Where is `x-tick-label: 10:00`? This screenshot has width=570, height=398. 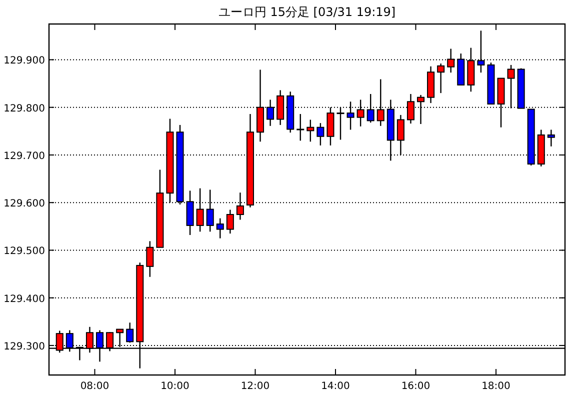 x-tick-label: 10:00 is located at coordinates (175, 386).